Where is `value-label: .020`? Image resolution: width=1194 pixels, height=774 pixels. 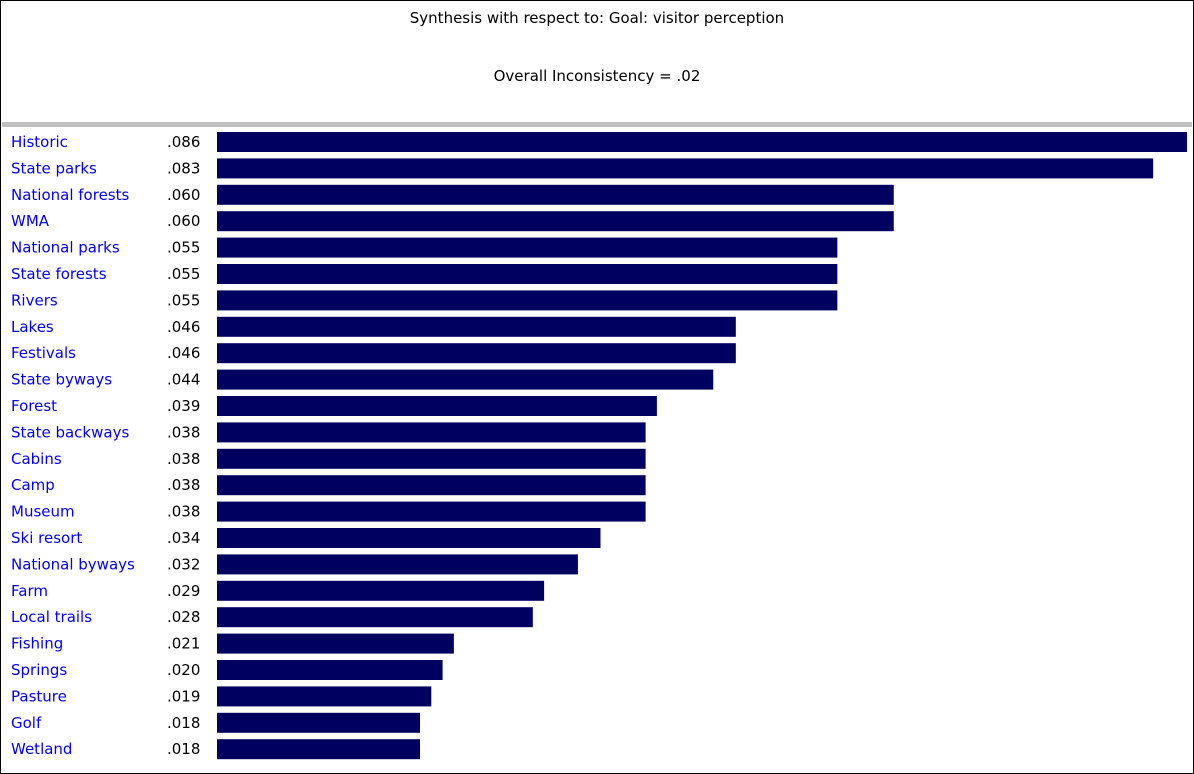
value-label: .020 is located at coordinates (183, 670).